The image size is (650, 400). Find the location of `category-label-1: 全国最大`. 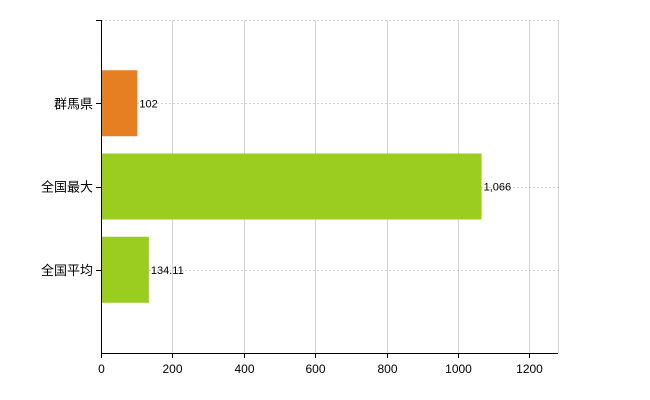

category-label-1: 全国最大 is located at coordinates (67, 188).